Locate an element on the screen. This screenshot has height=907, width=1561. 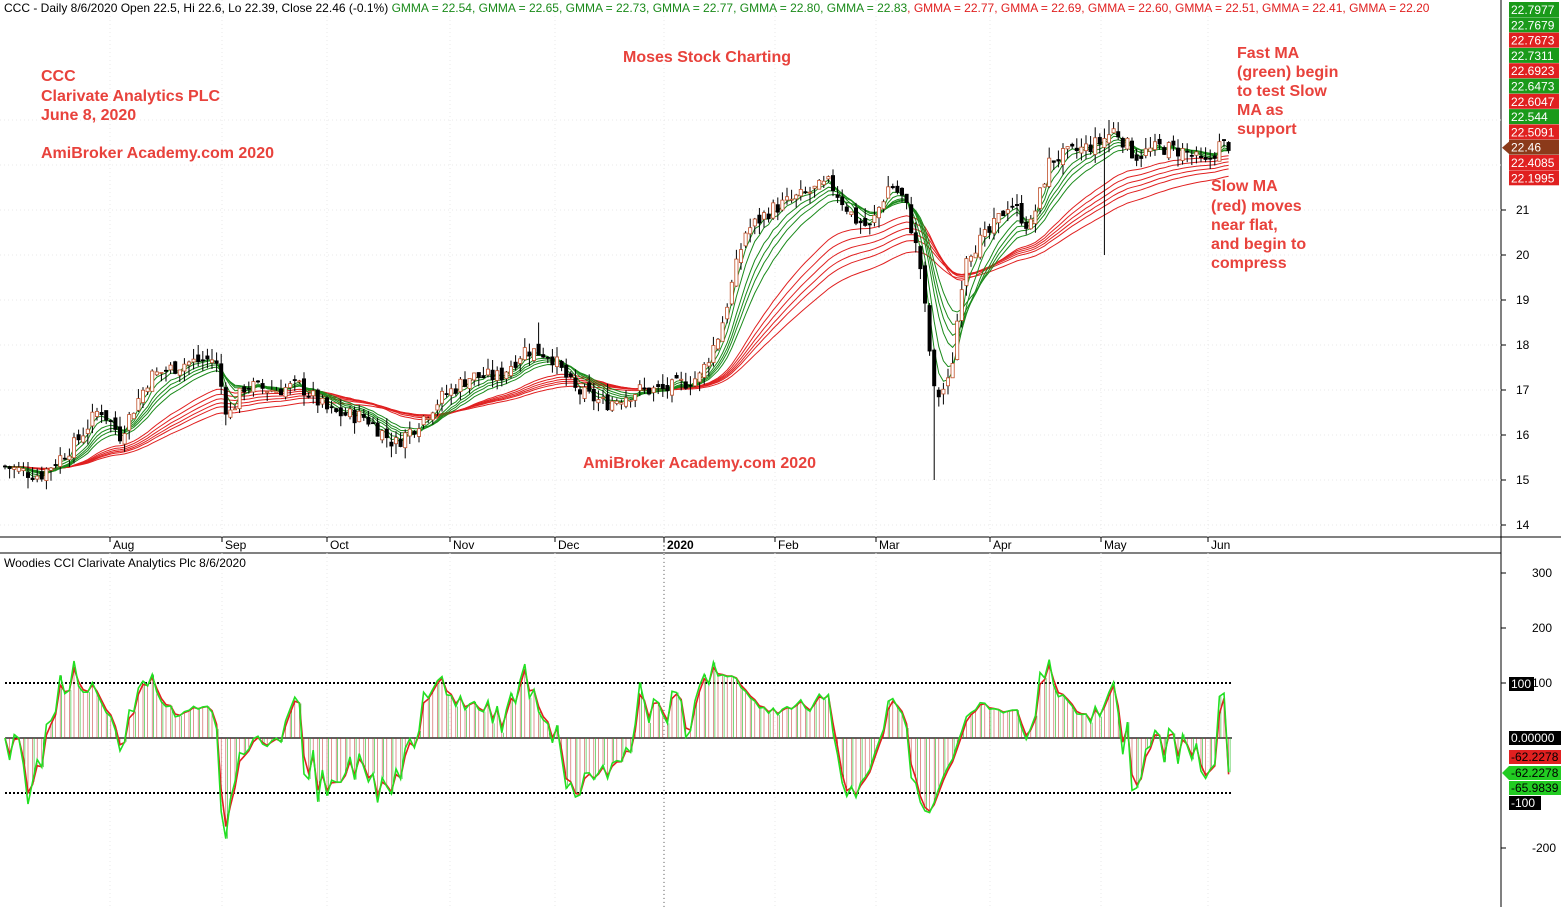
gmma-header-value: , GMMA = 22.41 is located at coordinates (1298, 8).